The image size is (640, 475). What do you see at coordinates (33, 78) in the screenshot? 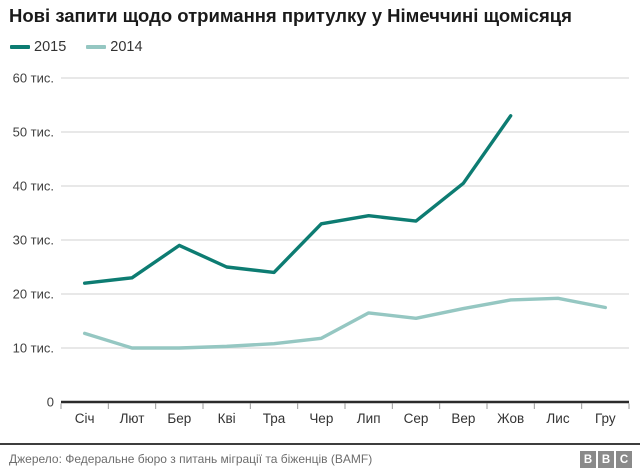
I see `y-axis-tick-label: 60 тис.` at bounding box center [33, 78].